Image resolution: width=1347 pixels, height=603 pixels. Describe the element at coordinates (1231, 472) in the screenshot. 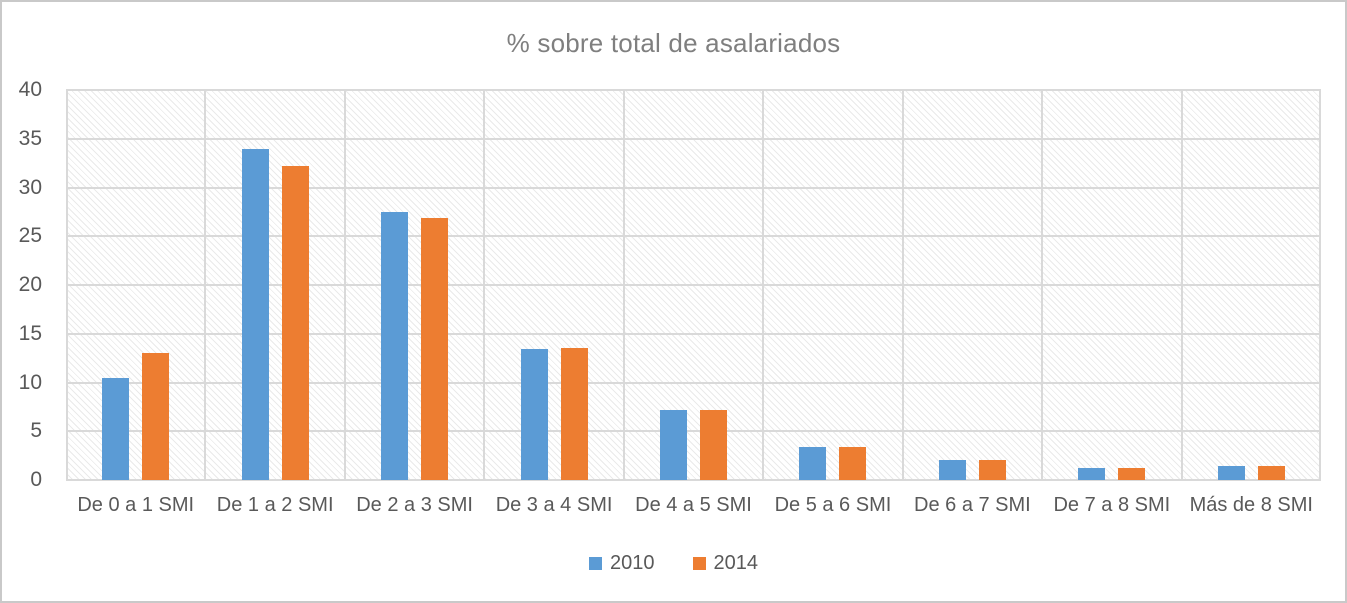

I see `bar-2010-mas-de-8-smi` at that location.